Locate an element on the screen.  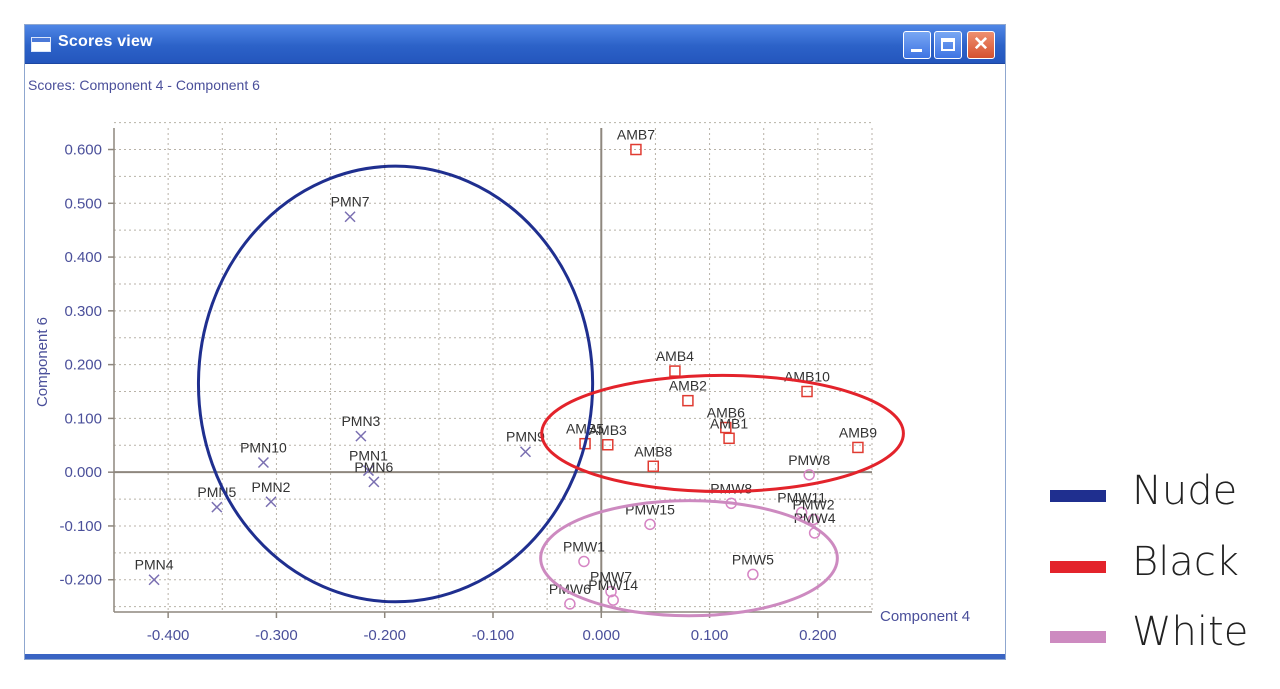
y-tick-label: 0.300 is located at coordinates (83, 311).